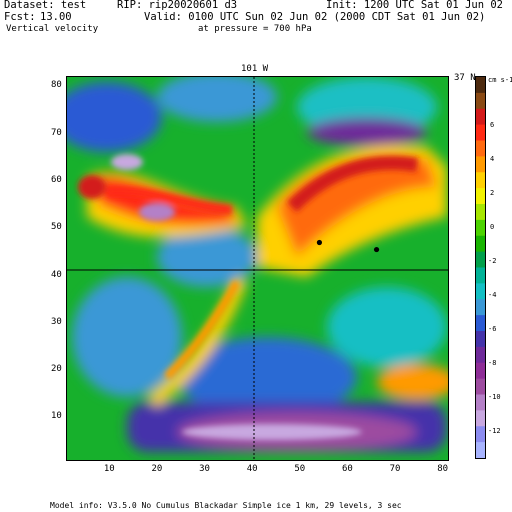  I want to click on dataset-label: Dataset: test, so click(45, 5).